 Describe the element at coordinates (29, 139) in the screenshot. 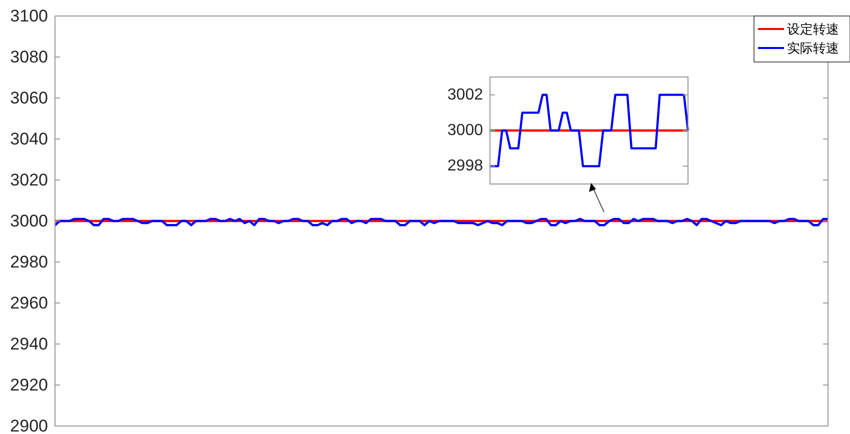

I see `y-tick-label: 3040` at that location.